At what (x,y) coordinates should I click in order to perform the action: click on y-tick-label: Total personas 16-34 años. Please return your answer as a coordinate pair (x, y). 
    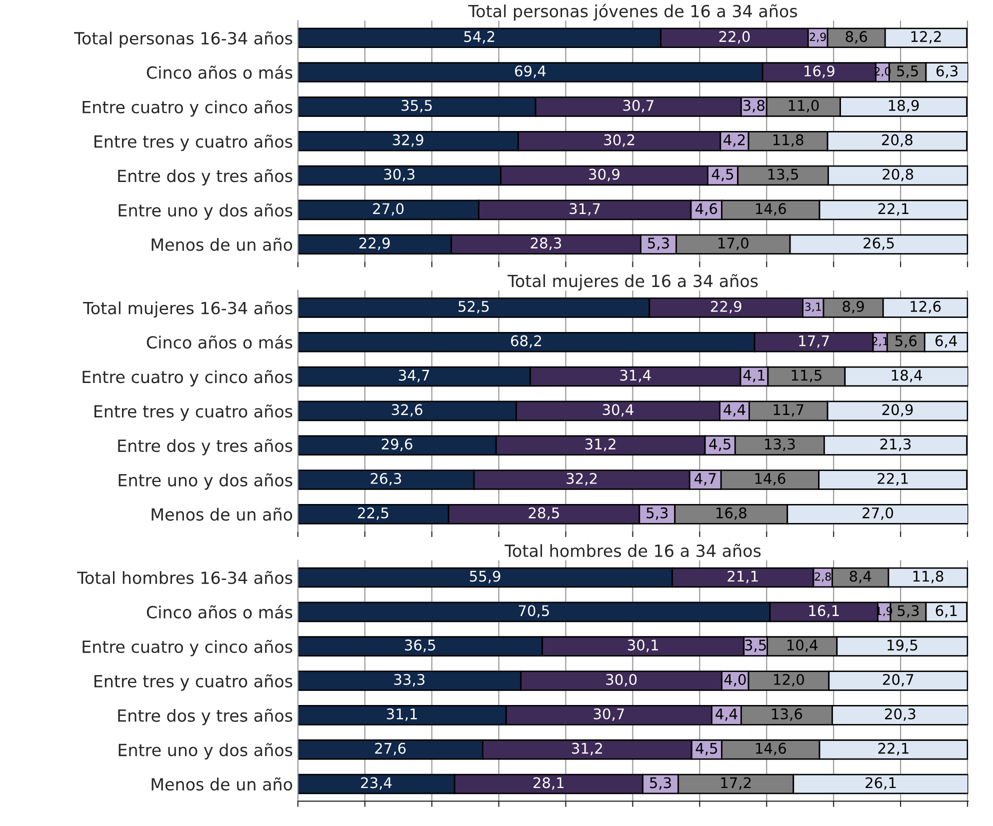
    Looking at the image, I should click on (183, 39).